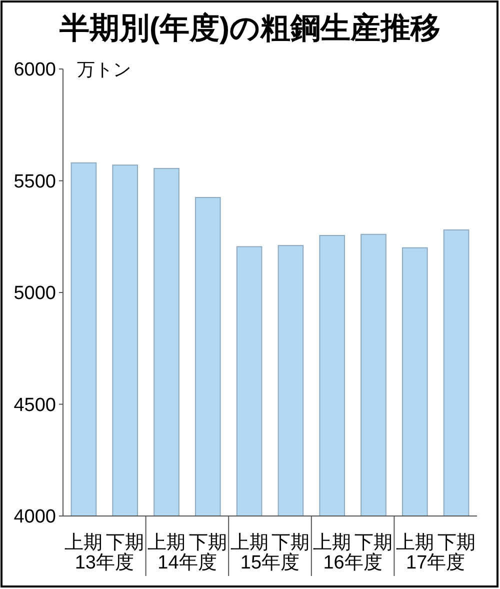 The height and width of the screenshot is (589, 500). What do you see at coordinates (104, 563) in the screenshot?
I see `text: 13年度` at bounding box center [104, 563].